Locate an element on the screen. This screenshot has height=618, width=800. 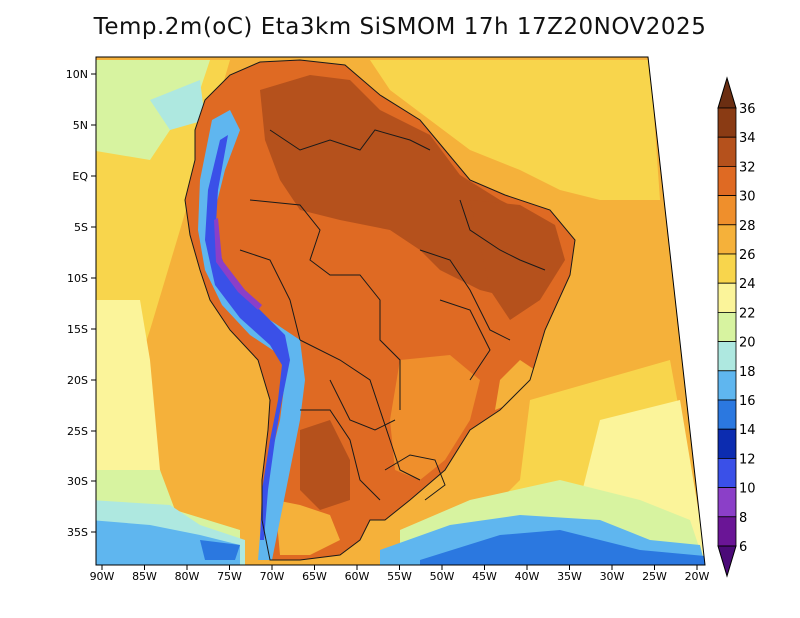
colorbar-label: 22 is located at coordinates (747, 313).